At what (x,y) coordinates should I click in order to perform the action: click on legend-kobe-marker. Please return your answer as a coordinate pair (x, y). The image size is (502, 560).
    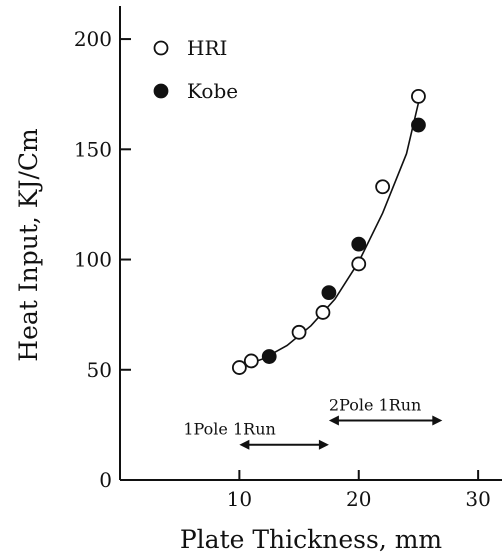
    Looking at the image, I should click on (161, 91).